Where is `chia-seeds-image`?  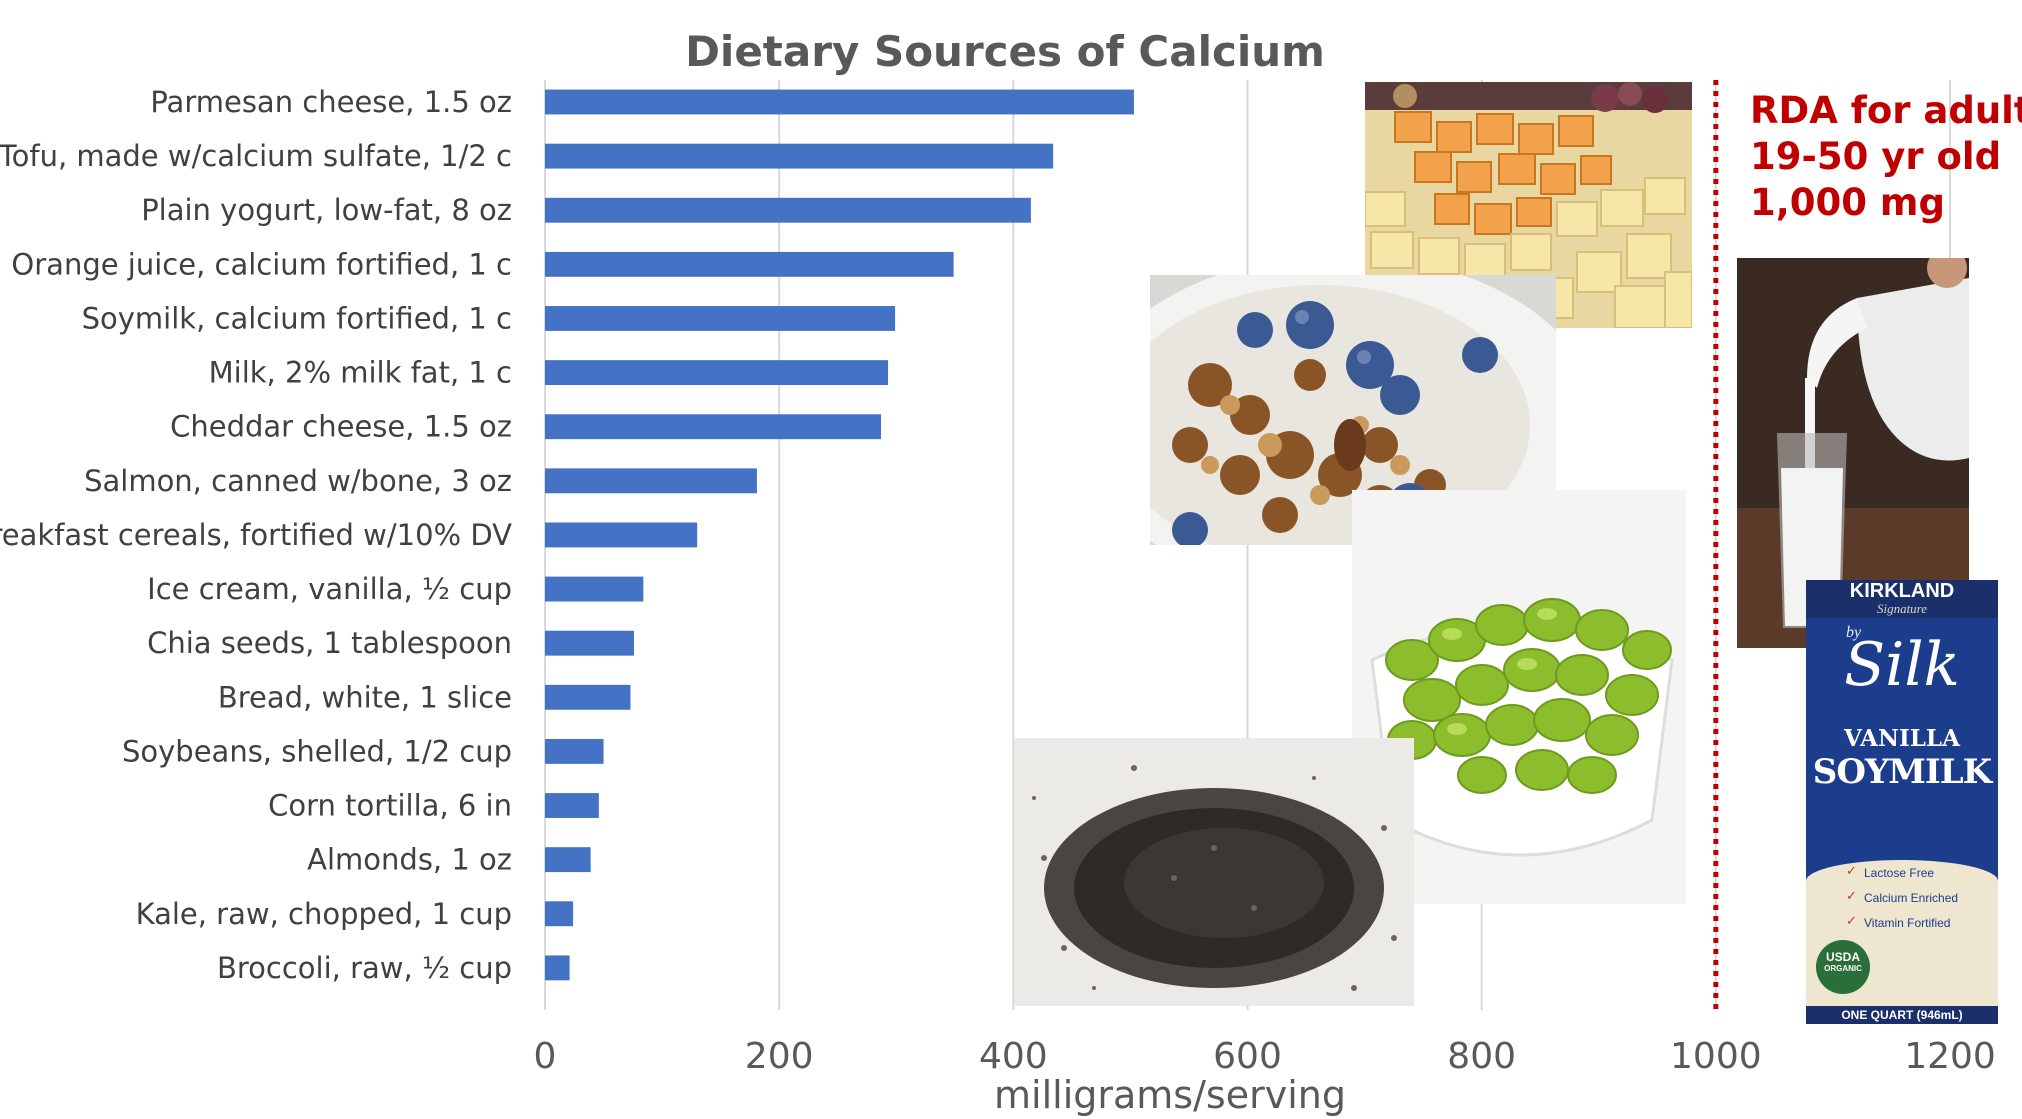 chia-seeds-image is located at coordinates (1214, 872).